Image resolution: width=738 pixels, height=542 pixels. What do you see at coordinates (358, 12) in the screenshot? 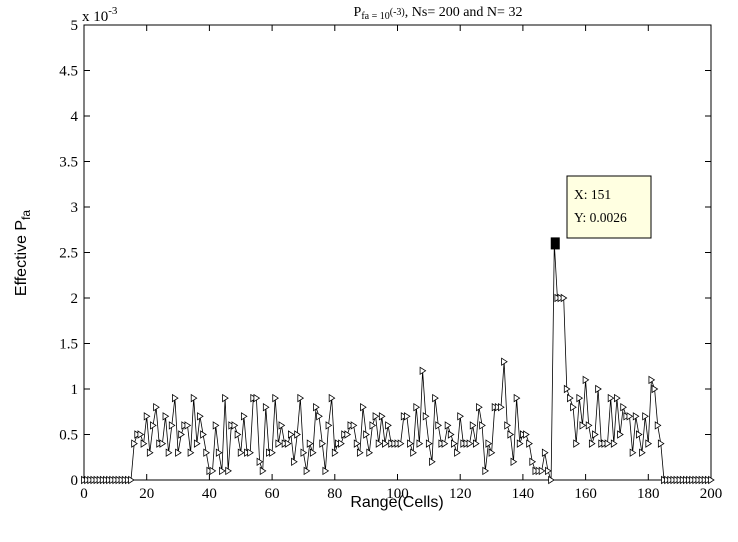
I see `title-p: P` at bounding box center [358, 12].